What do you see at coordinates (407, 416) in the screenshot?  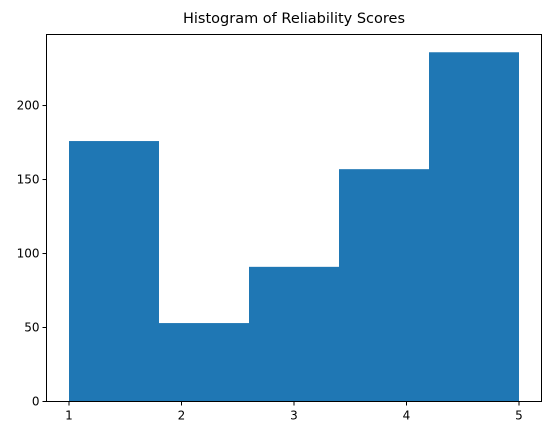 I see `x-tick-label: 4` at bounding box center [407, 416].